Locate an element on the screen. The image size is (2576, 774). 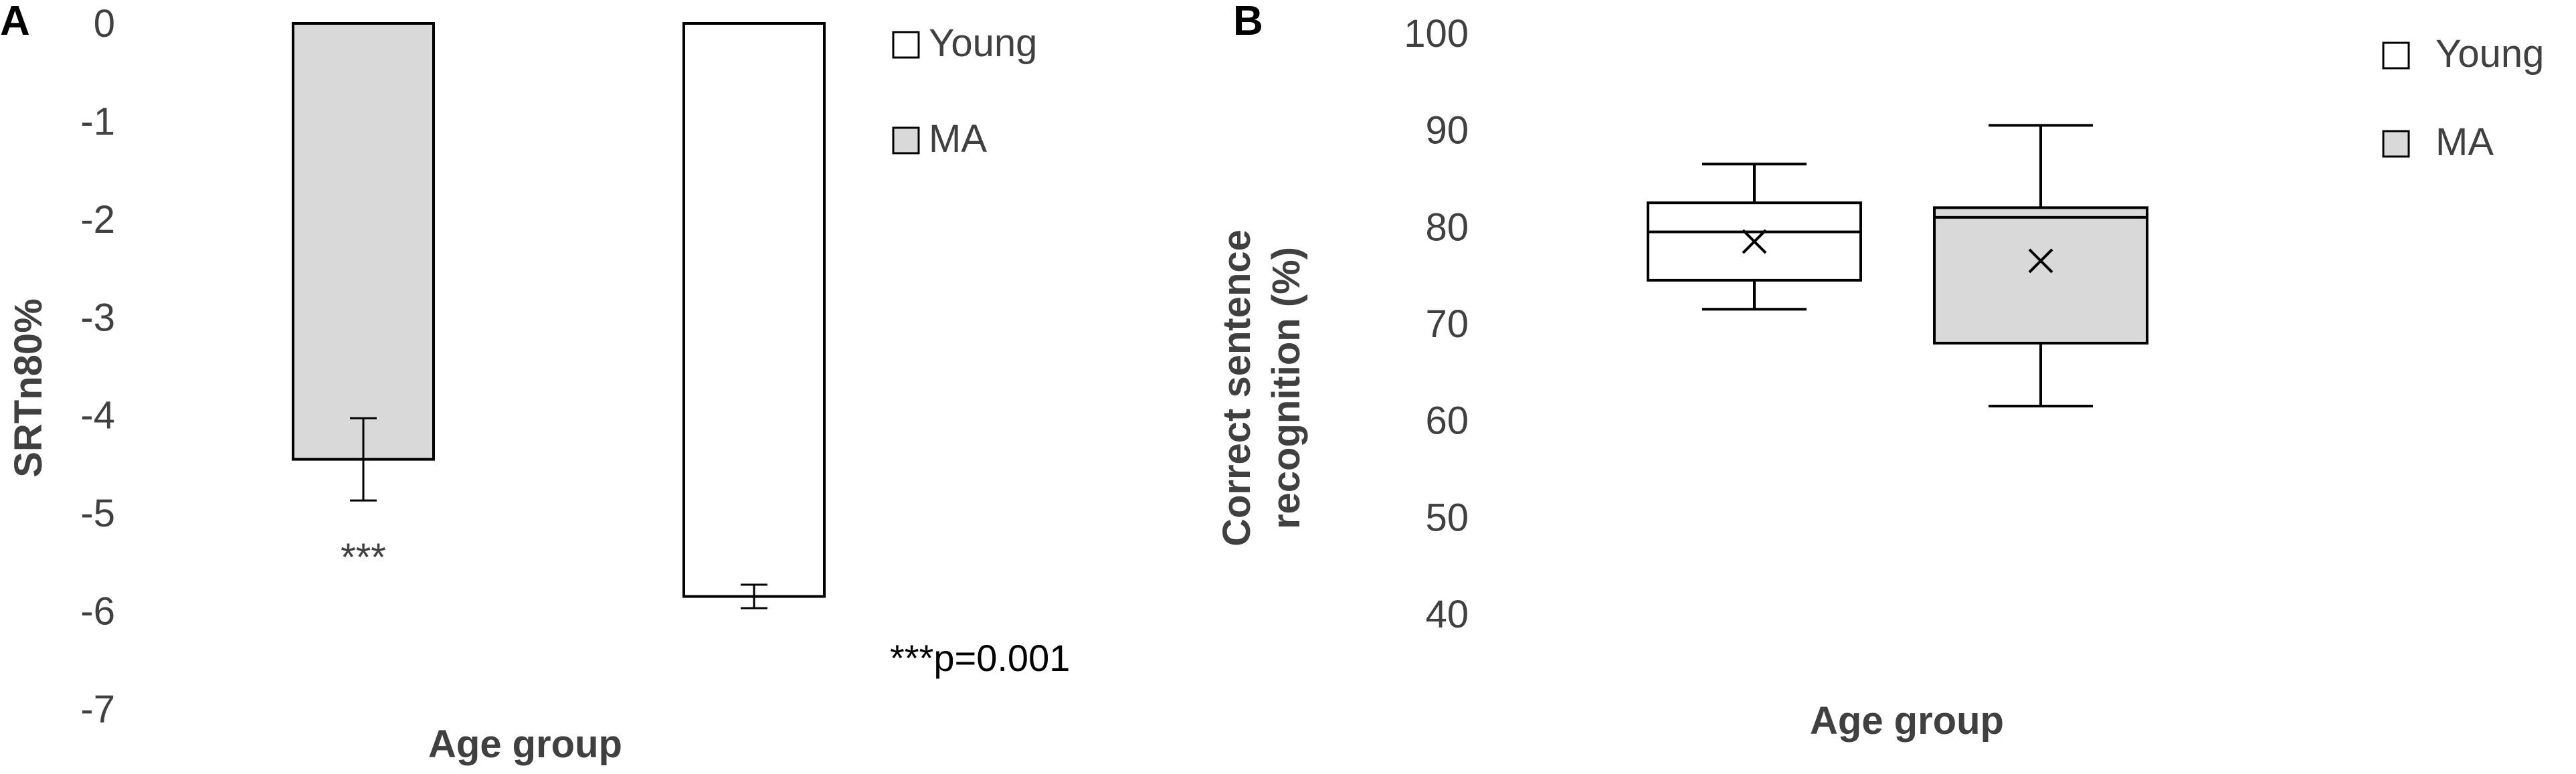
panel-a-y-tick-label: -1 is located at coordinates (97, 121).